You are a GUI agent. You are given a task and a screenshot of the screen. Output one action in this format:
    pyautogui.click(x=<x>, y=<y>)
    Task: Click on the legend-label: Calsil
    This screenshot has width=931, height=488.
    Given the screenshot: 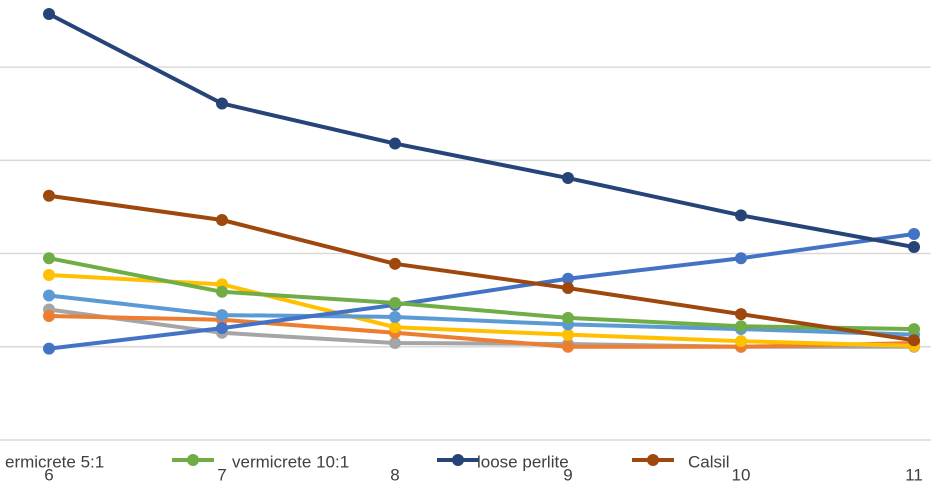 What is the action you would take?
    pyautogui.click(x=709, y=461)
    